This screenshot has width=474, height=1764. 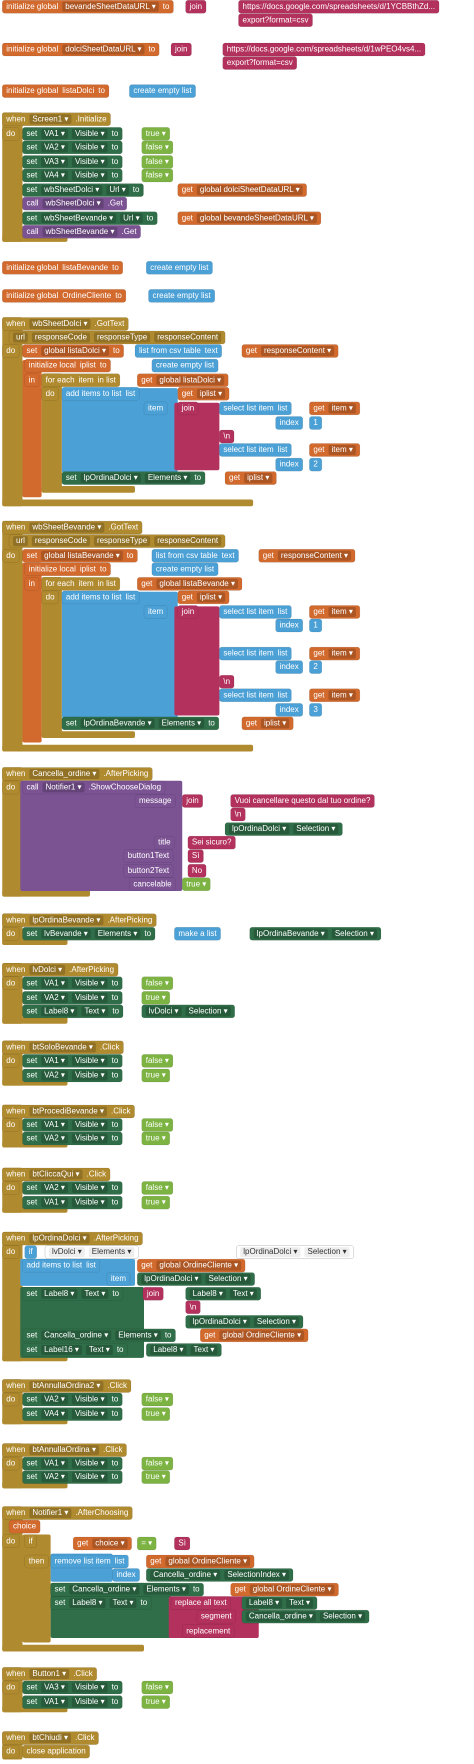 What do you see at coordinates (67, 569) in the screenshot?
I see `block-row: initialize local iplist to` at bounding box center [67, 569].